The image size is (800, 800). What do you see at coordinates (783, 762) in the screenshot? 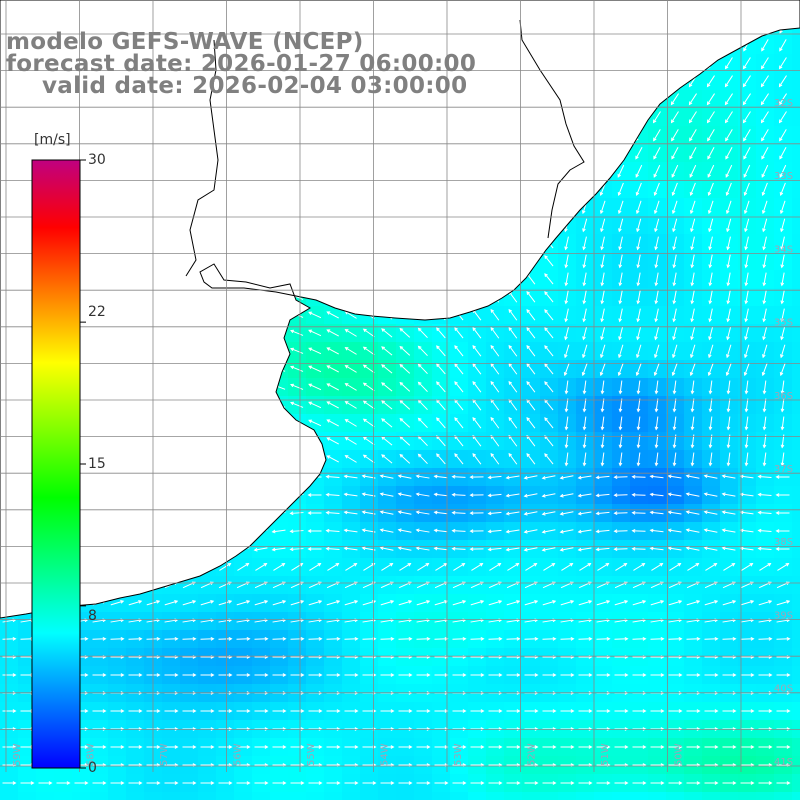
I see `lat-label: 41S` at bounding box center [783, 762].